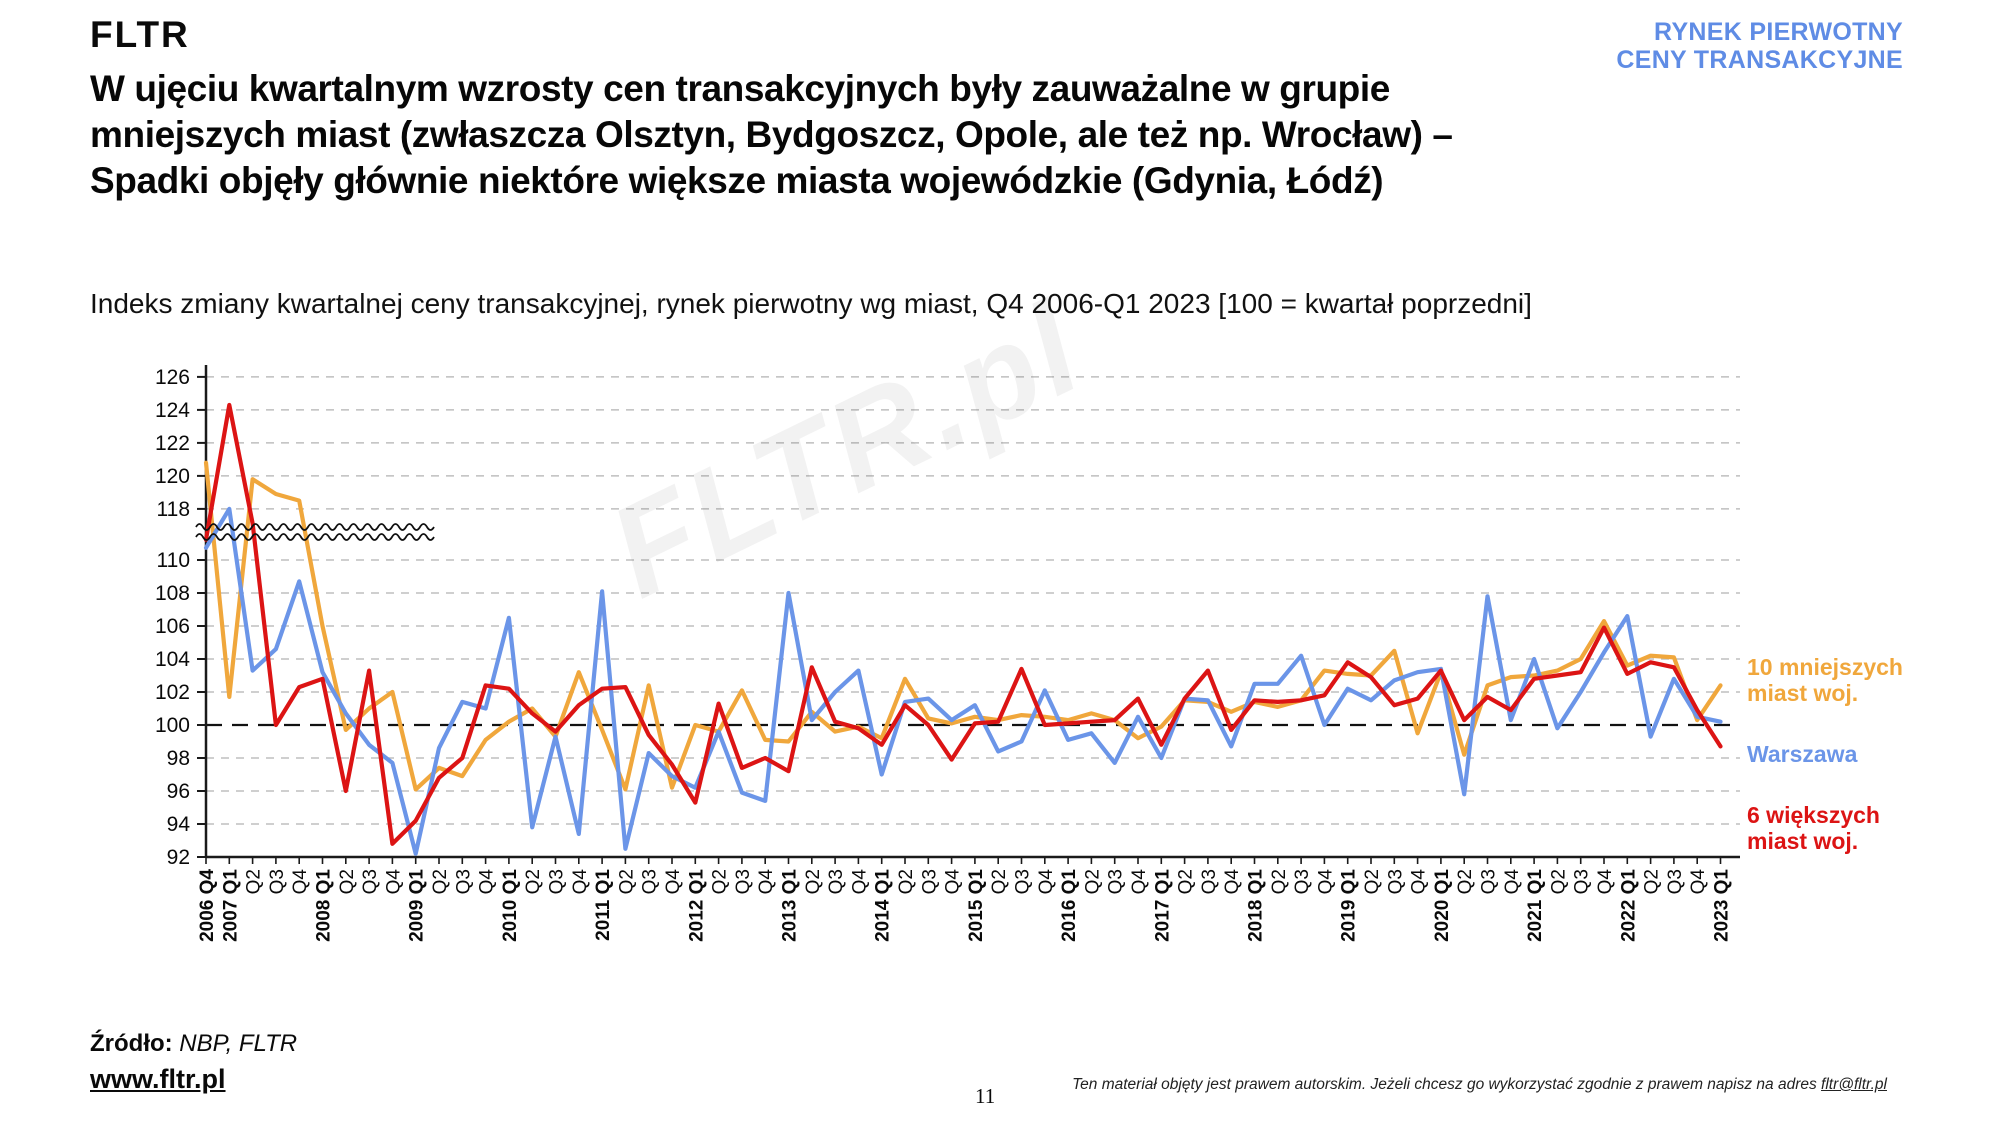  I want to click on y-tick-label-110: 110, so click(173, 560).